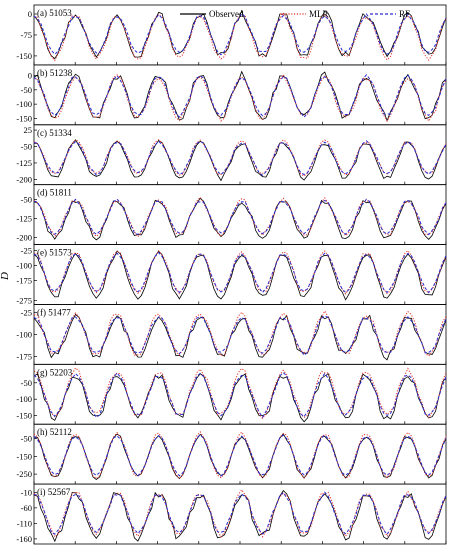  What do you see at coordinates (54, 492) in the screenshot?
I see `panel-label: (i) 52567` at bounding box center [54, 492].